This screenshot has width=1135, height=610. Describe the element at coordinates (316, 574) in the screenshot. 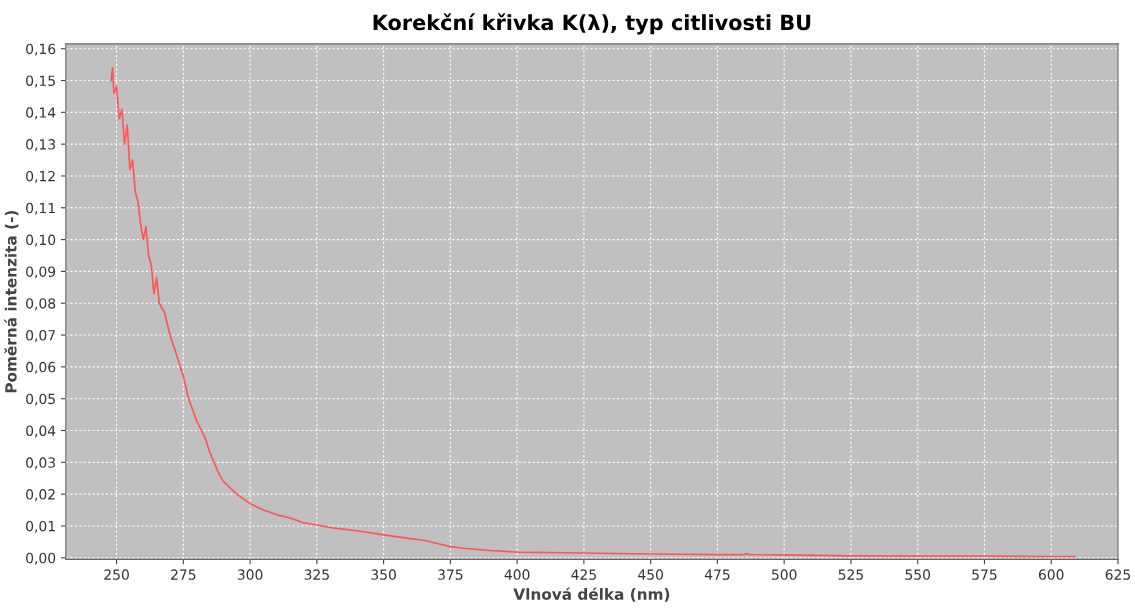

I see `x-tick-label: 325` at that location.